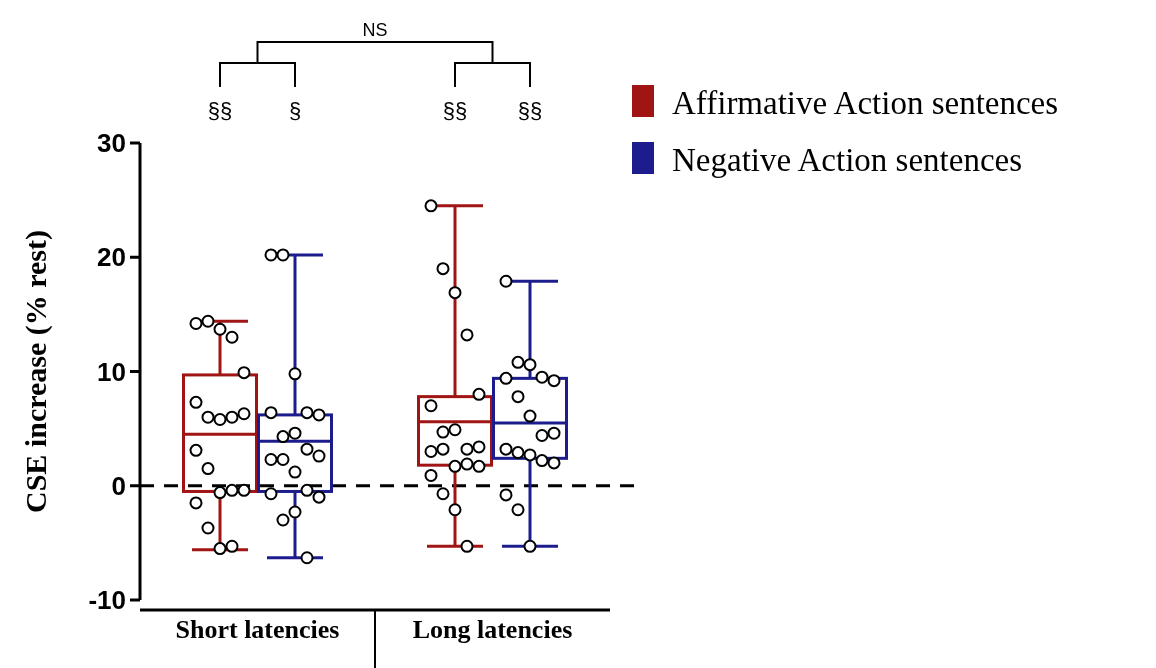 The height and width of the screenshot is (668, 1156). Describe the element at coordinates (111, 257) in the screenshot. I see `y-tick-label: 20` at that location.